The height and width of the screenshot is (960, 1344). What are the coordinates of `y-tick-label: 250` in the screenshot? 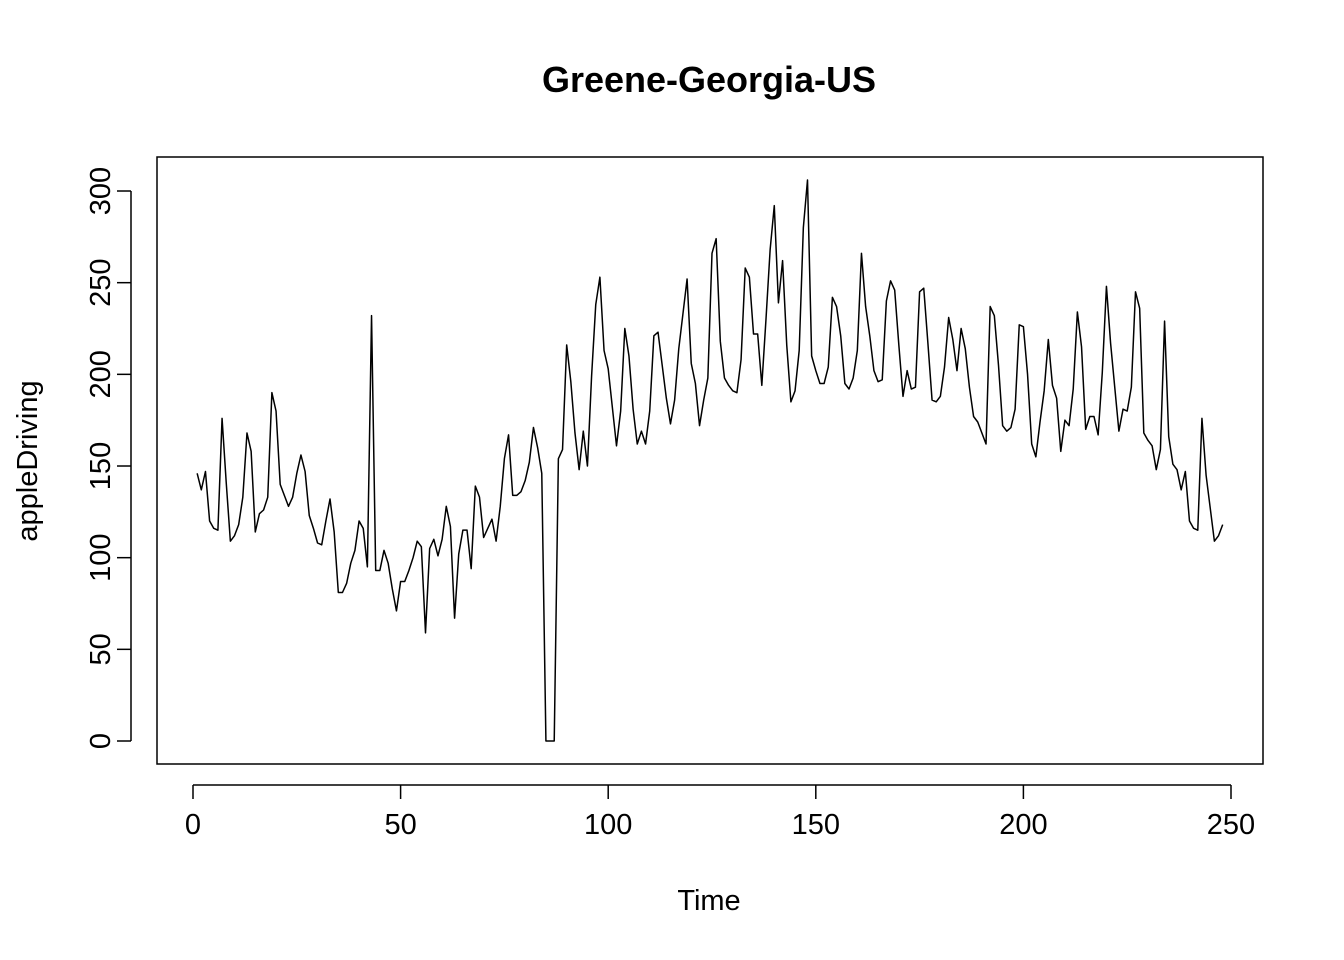 It's located at (101, 282).